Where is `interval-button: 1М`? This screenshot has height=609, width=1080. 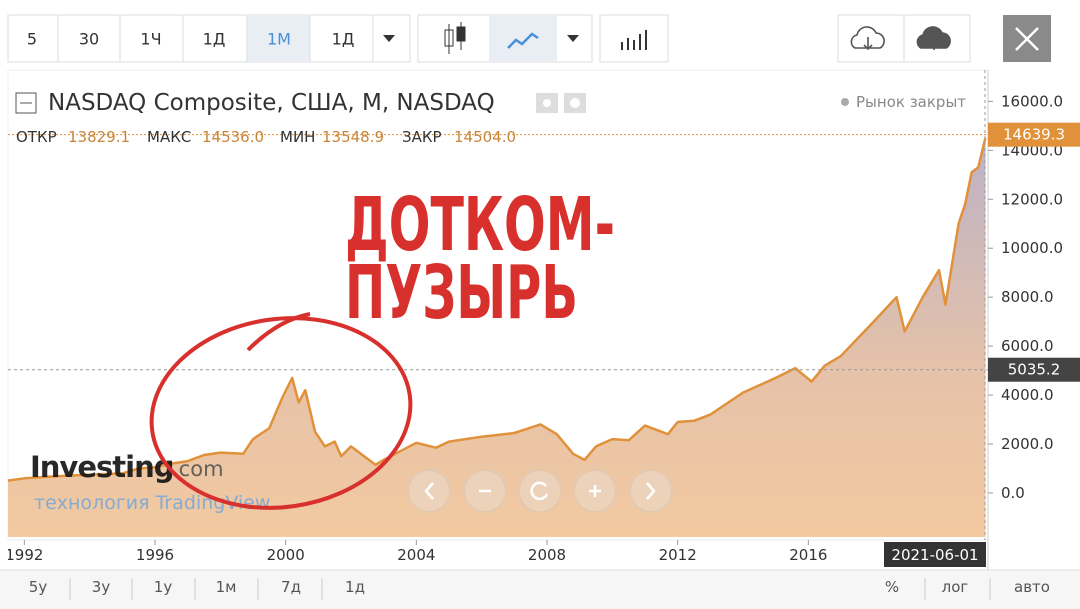
interval-button: 1М is located at coordinates (279, 39).